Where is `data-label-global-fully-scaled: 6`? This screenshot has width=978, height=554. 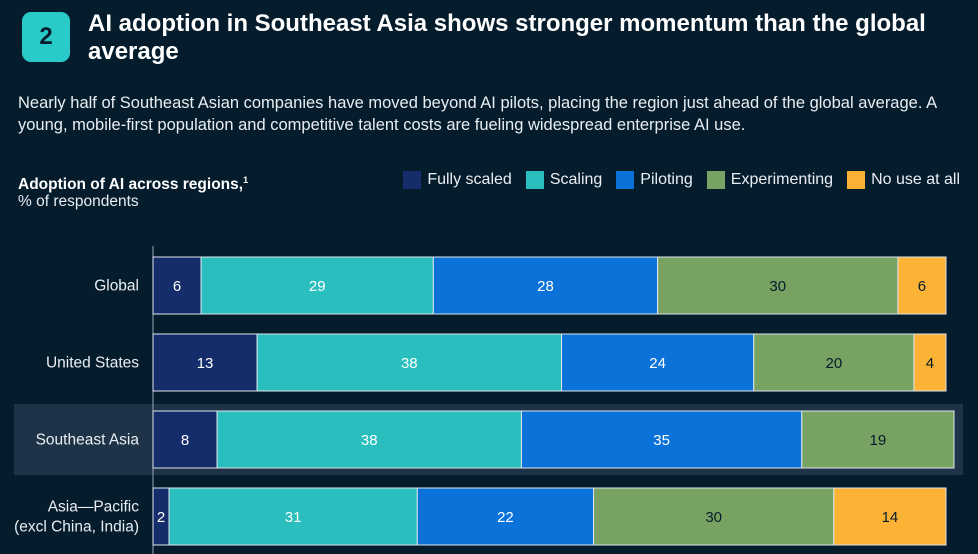 data-label-global-fully-scaled: 6 is located at coordinates (177, 286).